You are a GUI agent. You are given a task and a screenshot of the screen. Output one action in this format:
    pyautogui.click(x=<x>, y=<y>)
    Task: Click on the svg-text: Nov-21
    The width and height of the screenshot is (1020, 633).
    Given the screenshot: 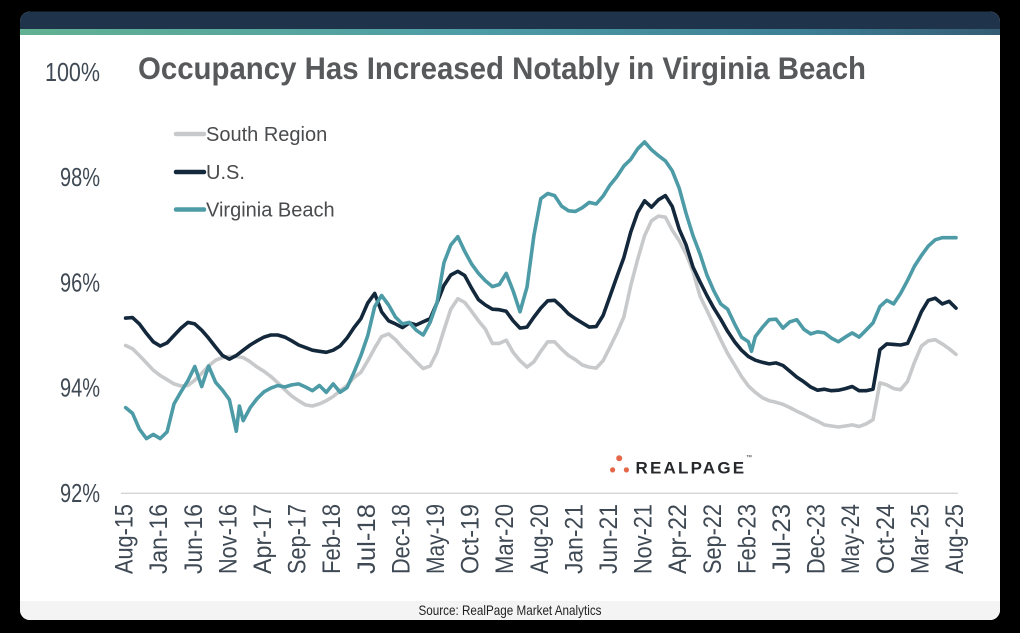 What is the action you would take?
    pyautogui.click(x=644, y=539)
    